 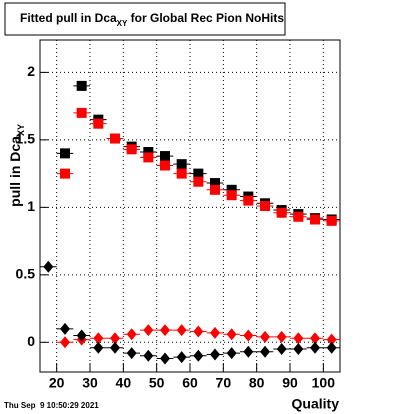 I want to click on y-tick-label: 0, so click(x=31, y=341).